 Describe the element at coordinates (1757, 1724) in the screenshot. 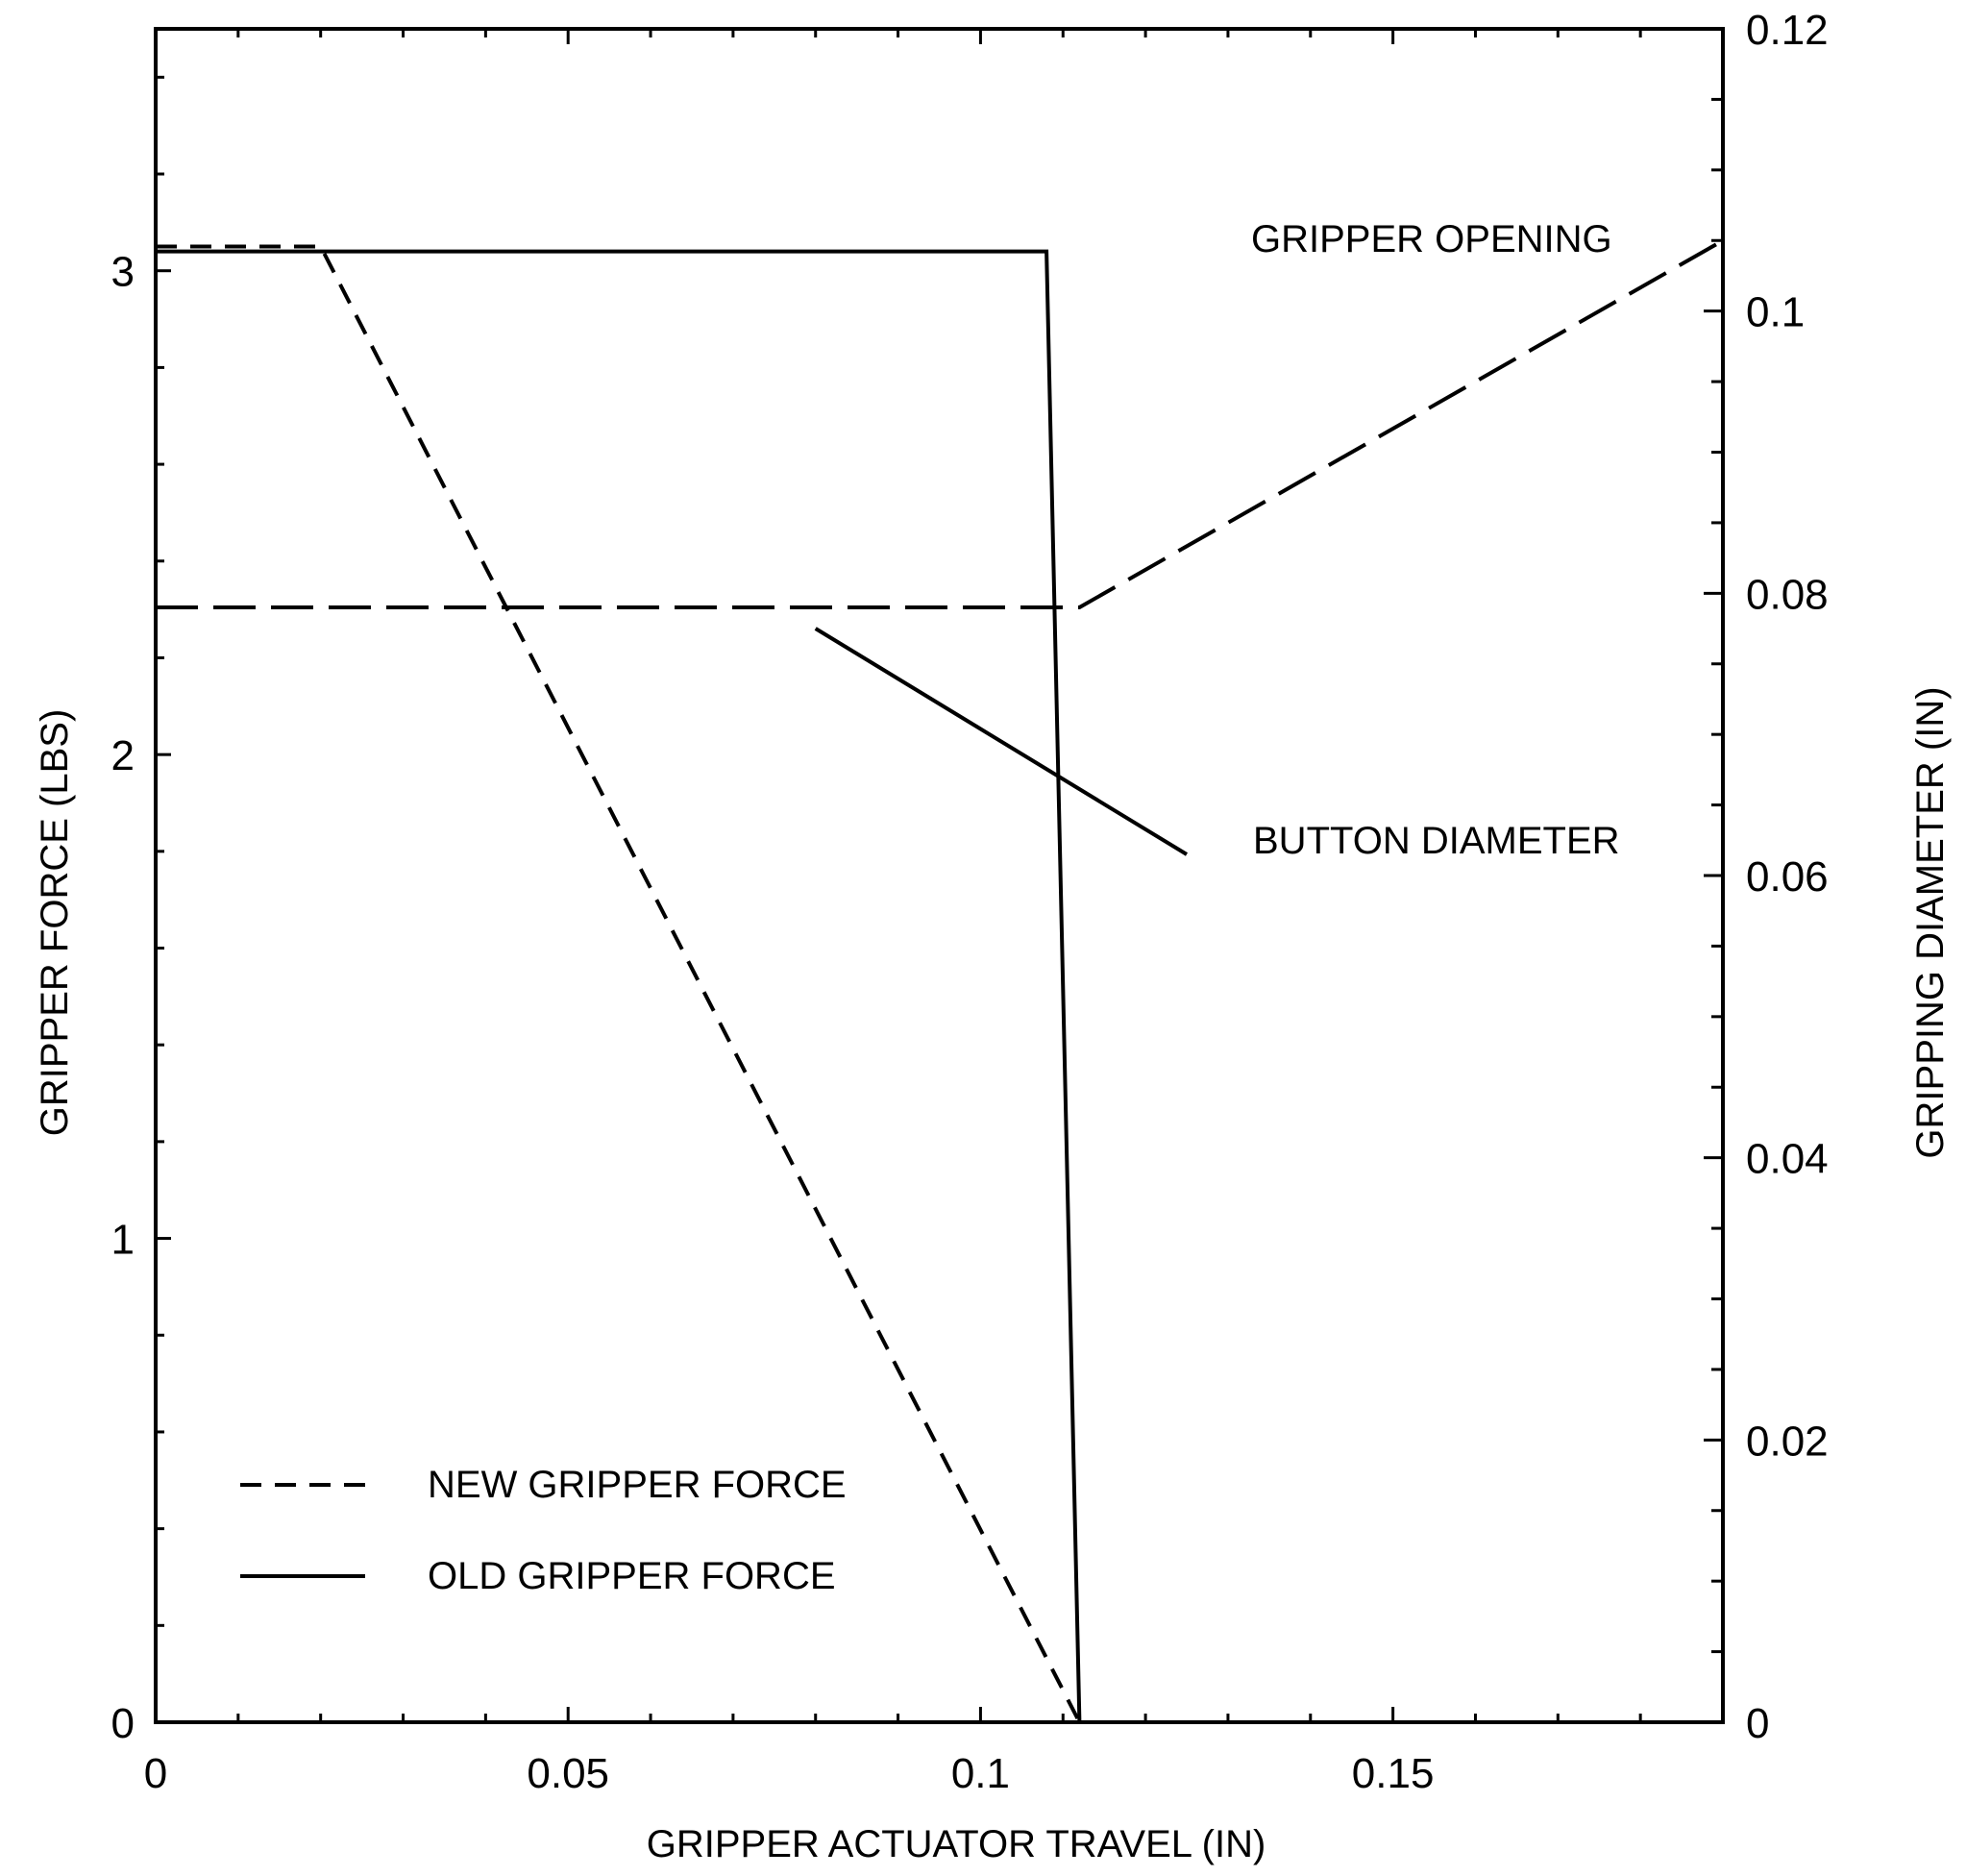

I see `y2-tick-label: 0` at that location.